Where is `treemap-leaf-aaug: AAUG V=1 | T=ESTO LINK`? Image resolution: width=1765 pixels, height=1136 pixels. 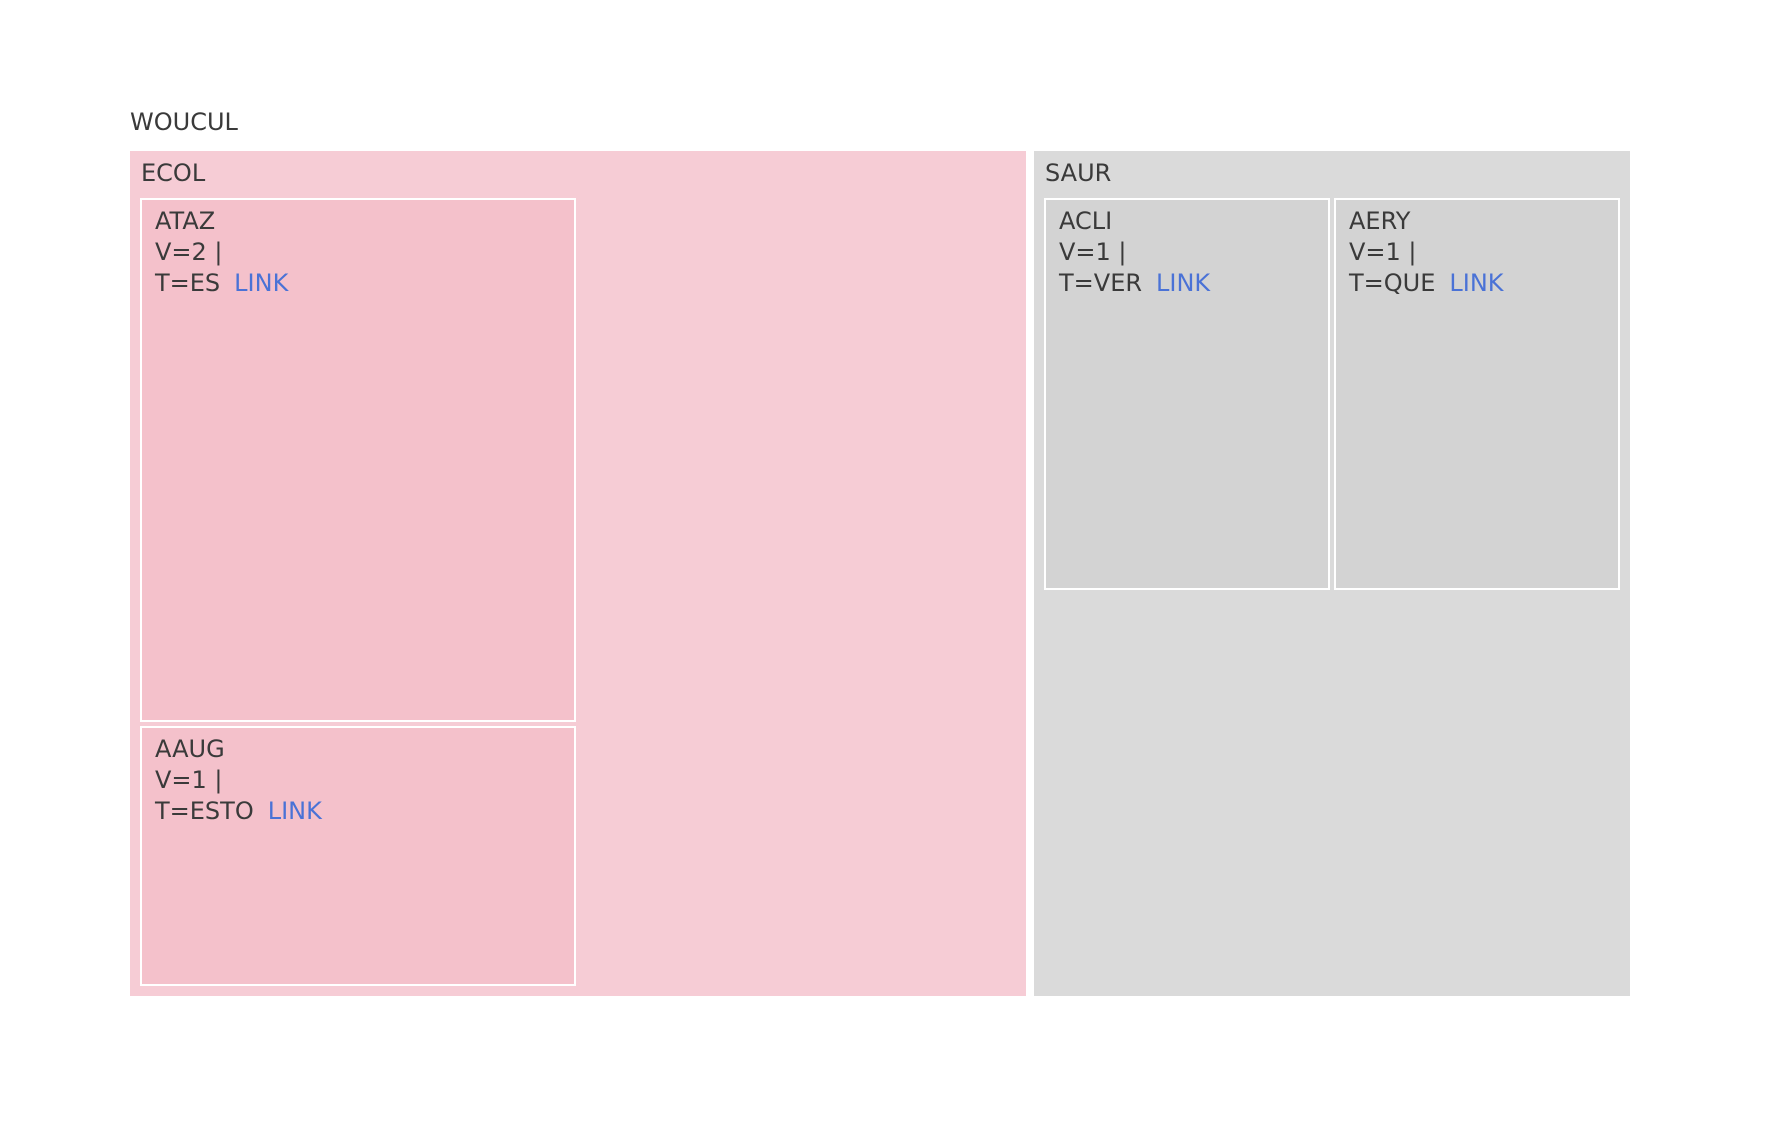 treemap-leaf-aaug: AAUG V=1 | T=ESTO LINK is located at coordinates (358, 856).